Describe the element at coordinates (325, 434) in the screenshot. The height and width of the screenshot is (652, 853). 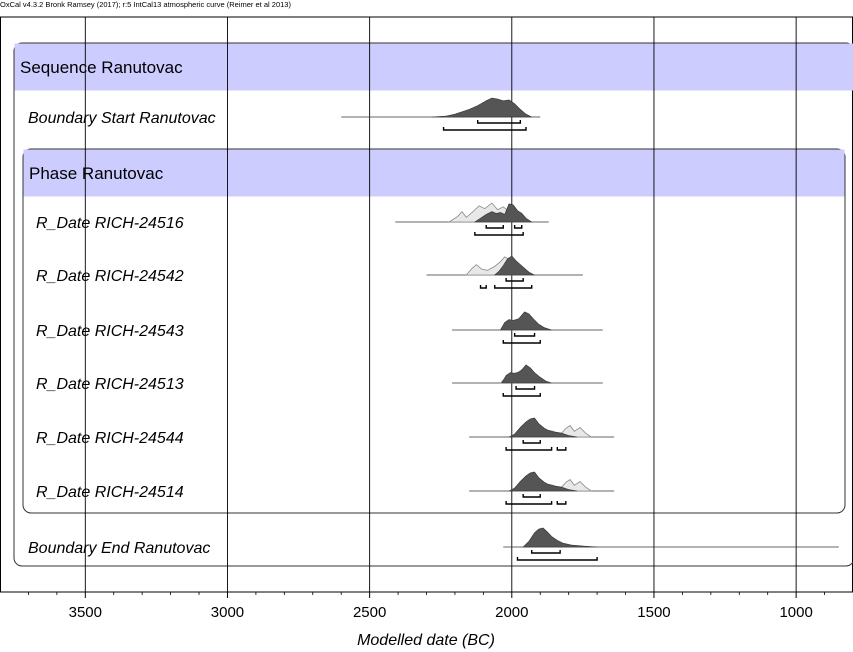
I see `date-row: R_Date RICH-24544` at that location.